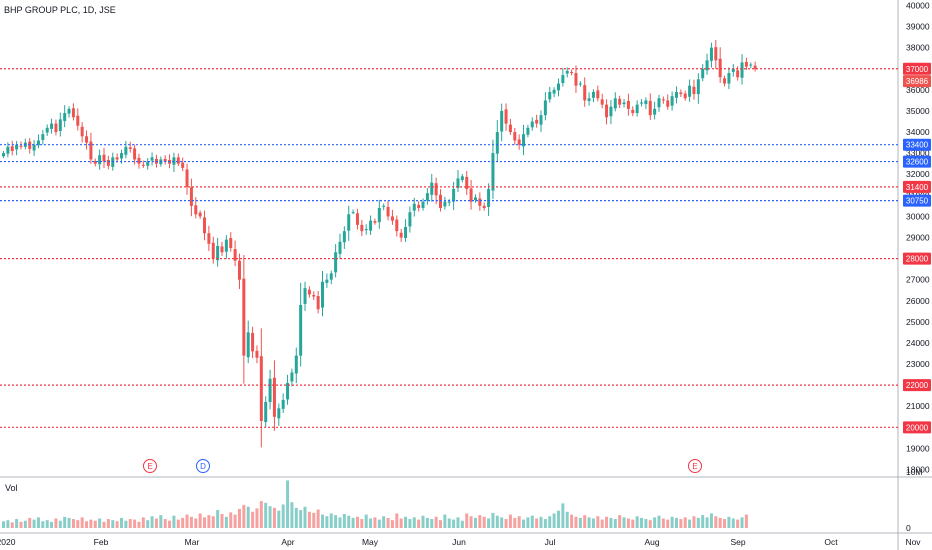 The height and width of the screenshot is (550, 932). What do you see at coordinates (918, 174) in the screenshot?
I see `price-tick-label: 32000` at bounding box center [918, 174].